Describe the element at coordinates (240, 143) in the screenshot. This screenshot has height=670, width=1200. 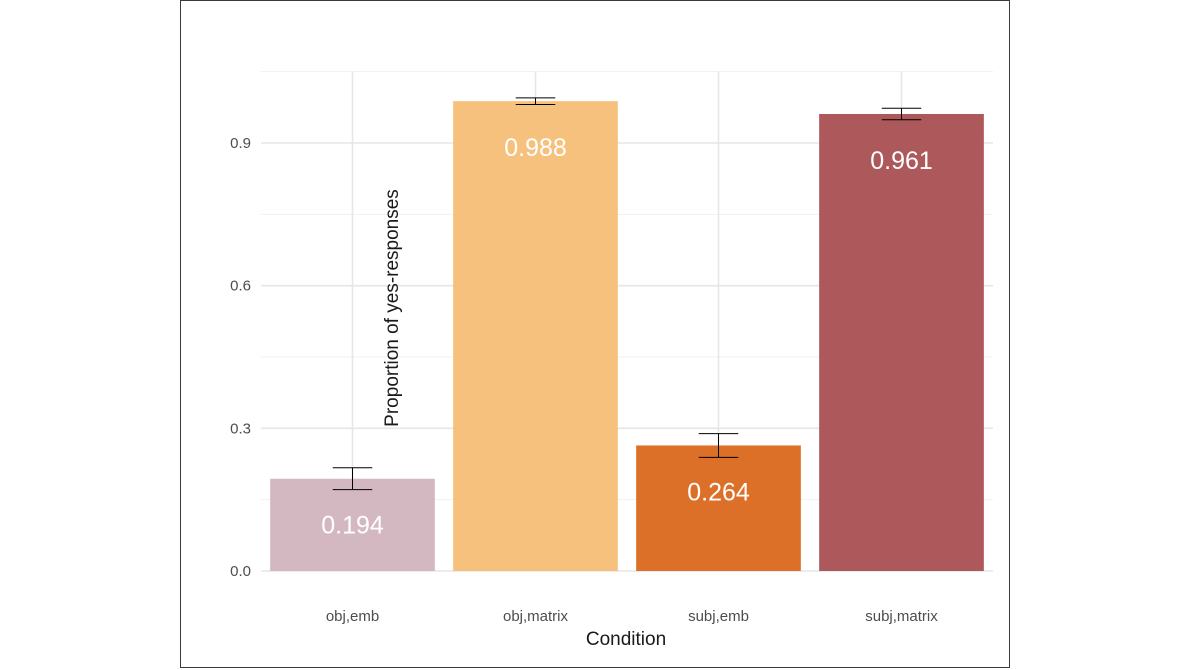
I see `y-tick-label: 0.9` at that location.